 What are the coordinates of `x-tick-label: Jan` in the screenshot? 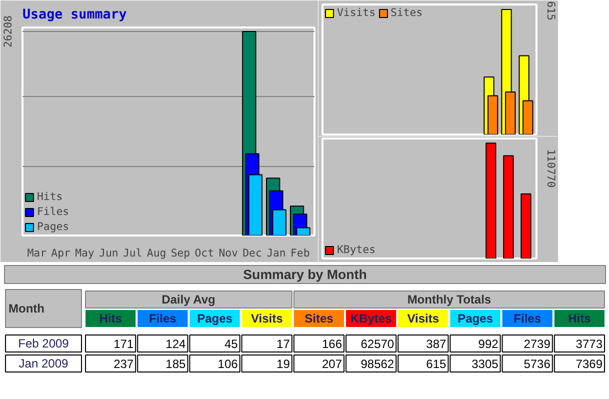 It's located at (276, 253).